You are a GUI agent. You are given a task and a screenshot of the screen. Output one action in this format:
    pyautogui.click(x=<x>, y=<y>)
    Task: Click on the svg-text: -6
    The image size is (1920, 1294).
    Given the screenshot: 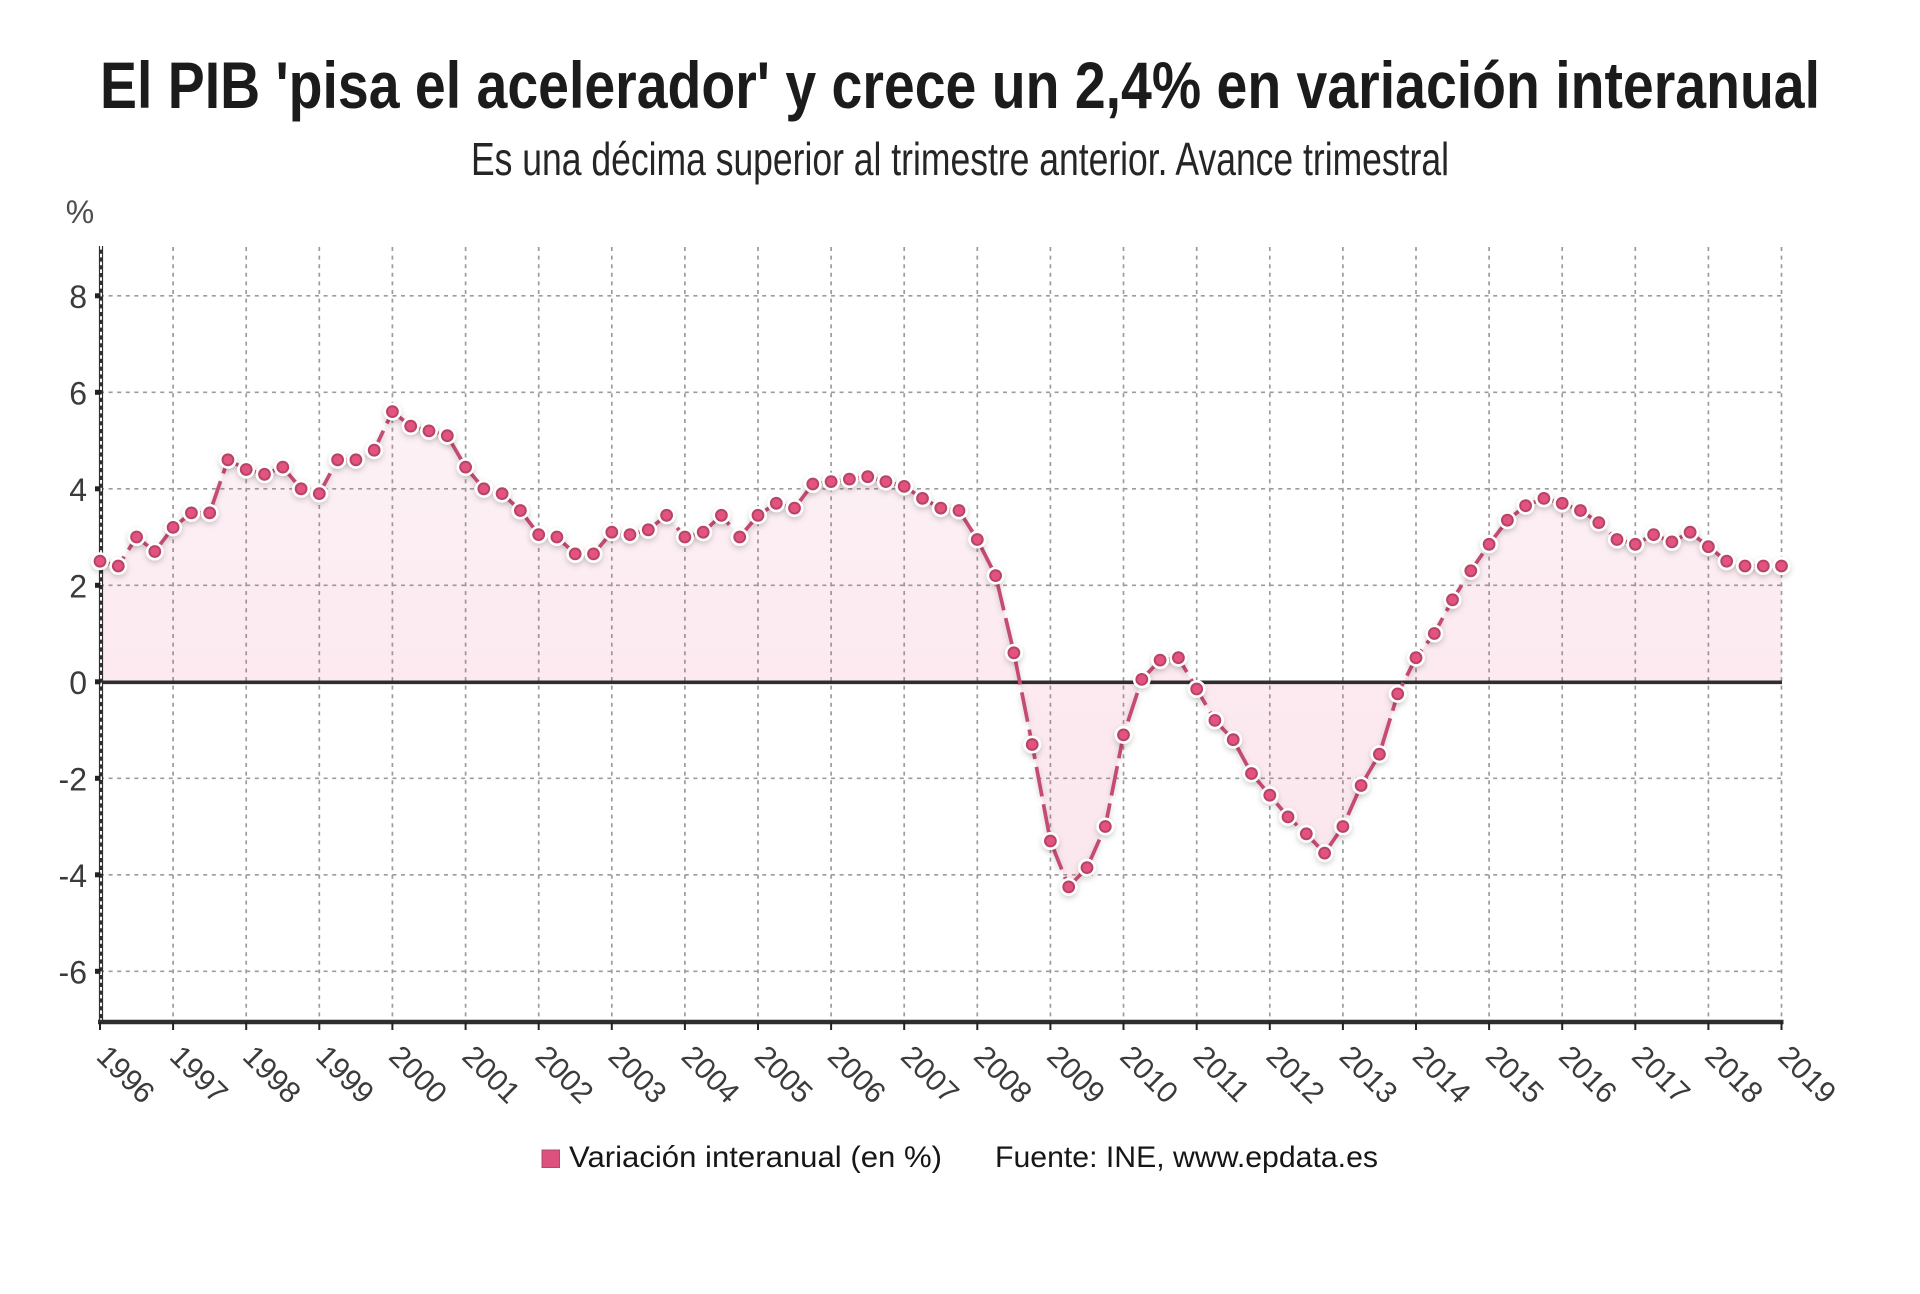 What is the action you would take?
    pyautogui.click(x=73, y=972)
    